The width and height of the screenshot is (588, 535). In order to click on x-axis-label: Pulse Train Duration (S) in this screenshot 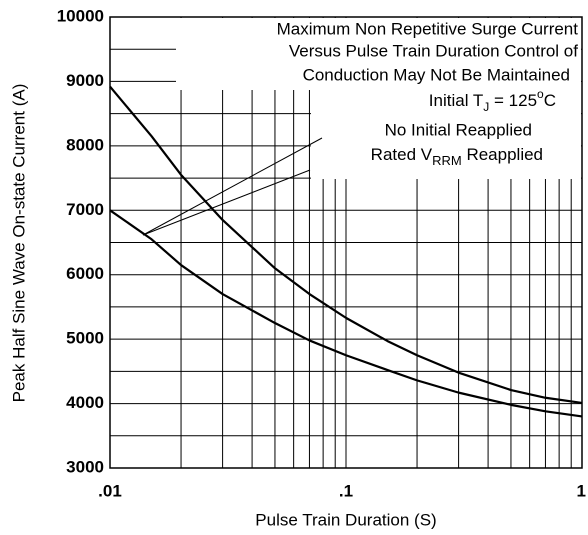, I will do `click(345, 519)`.